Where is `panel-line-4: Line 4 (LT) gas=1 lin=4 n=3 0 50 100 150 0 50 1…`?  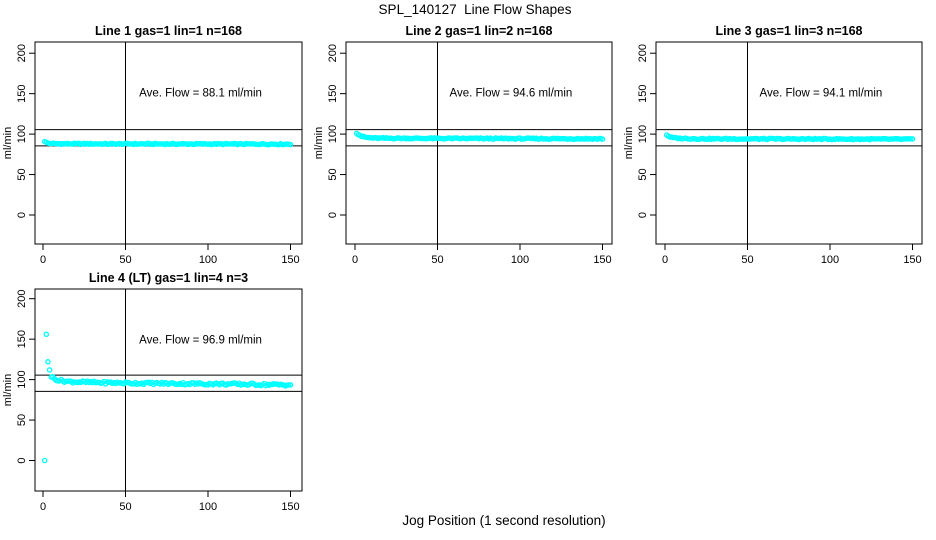
panel-line-4: Line 4 (LT) gas=1 lin=4 n=3 0 50 100 150 0 50 1… is located at coordinates (152, 392).